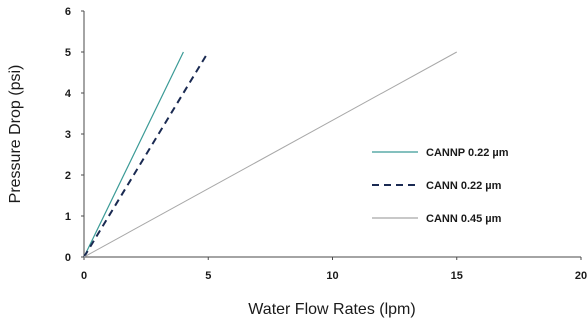  Describe the element at coordinates (84, 276) in the screenshot. I see `x-tick-label: 0` at that location.